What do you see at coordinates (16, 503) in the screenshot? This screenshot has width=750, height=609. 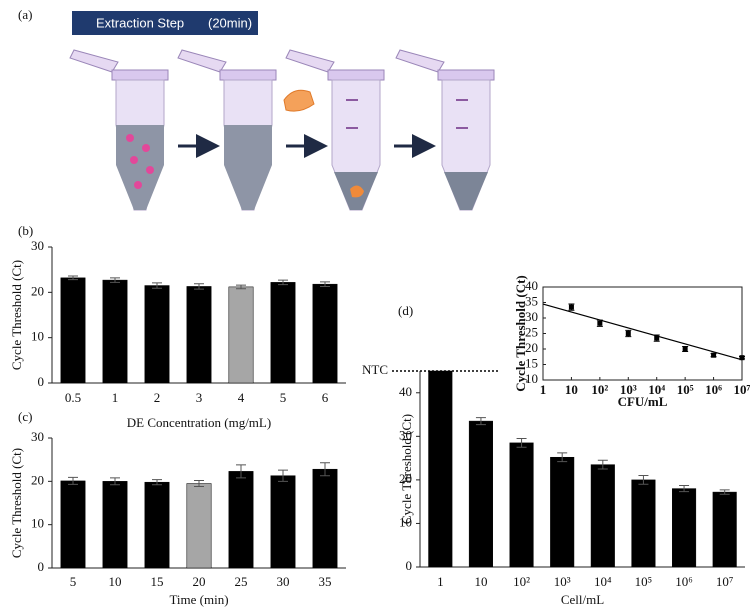 I see `y-axis-label: Cycle Threshold (Ct)` at bounding box center [16, 503].